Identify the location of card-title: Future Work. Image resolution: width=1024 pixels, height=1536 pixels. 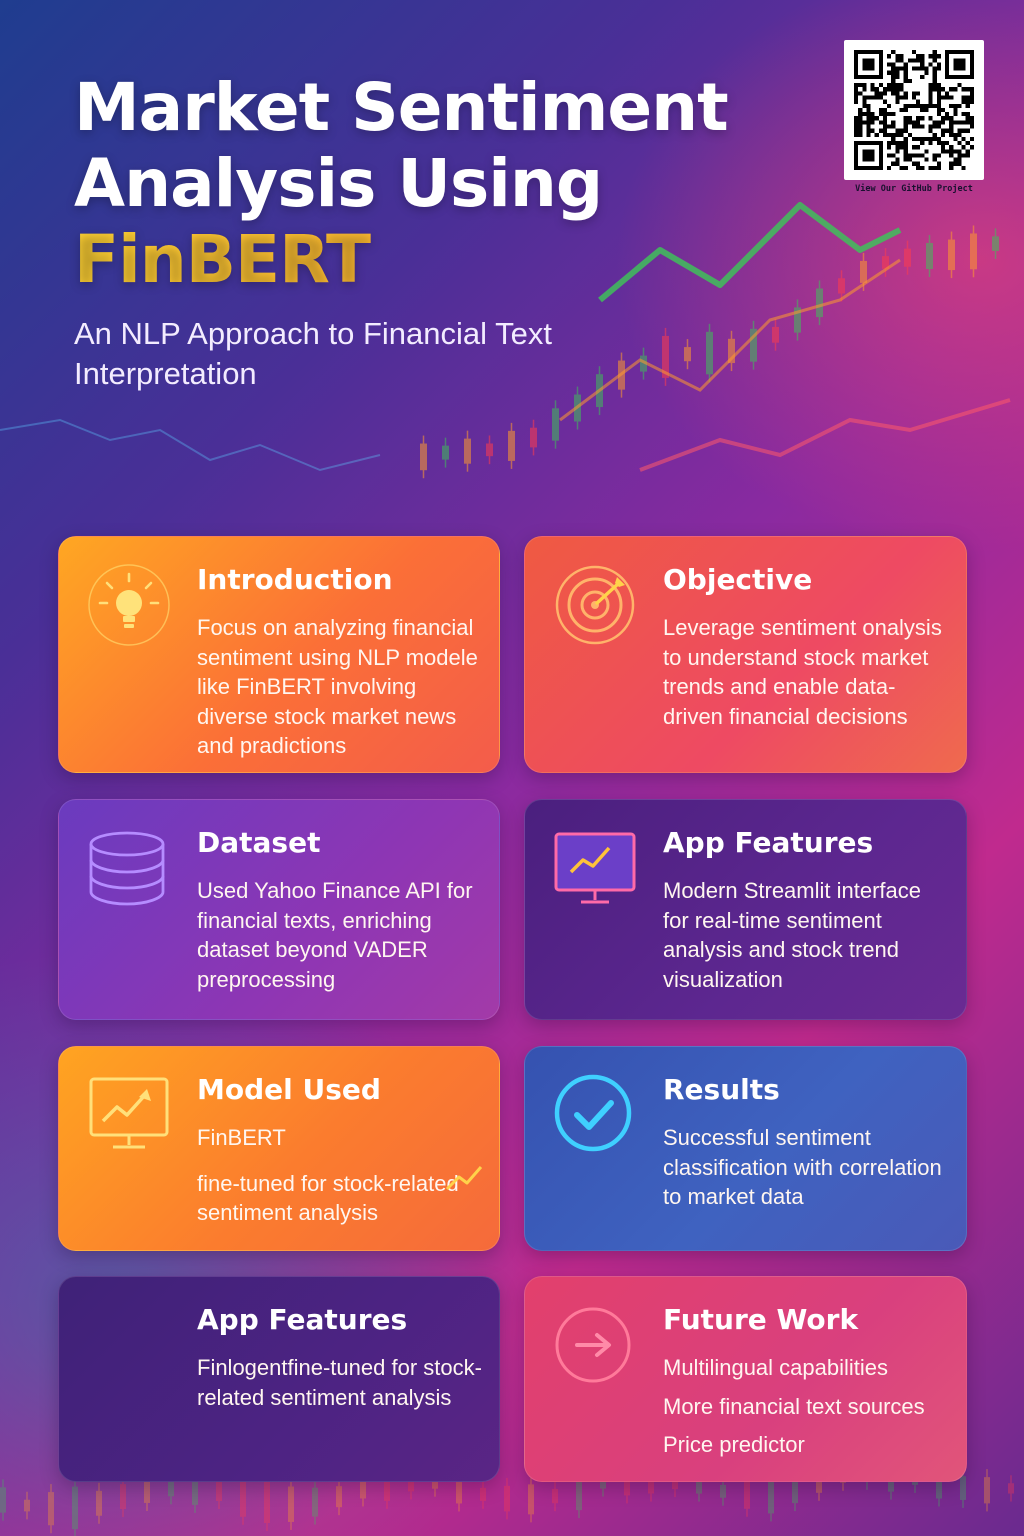
(761, 1319).